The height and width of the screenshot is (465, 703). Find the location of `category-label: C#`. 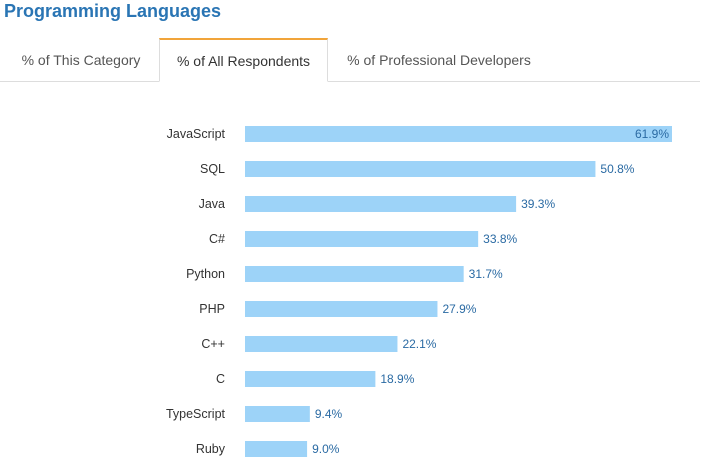

category-label: C# is located at coordinates (217, 239).